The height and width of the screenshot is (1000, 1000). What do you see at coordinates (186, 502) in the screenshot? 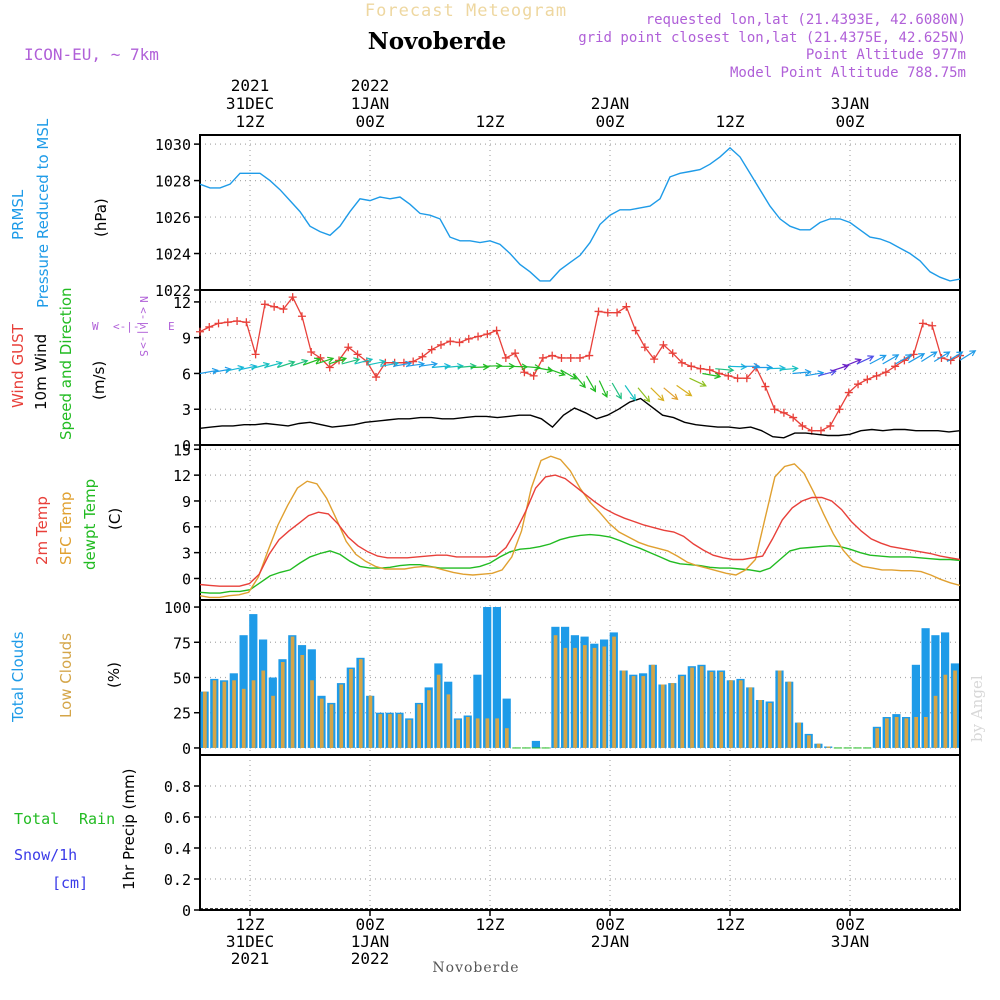
I see `y-tick-label: 9` at bounding box center [186, 502].